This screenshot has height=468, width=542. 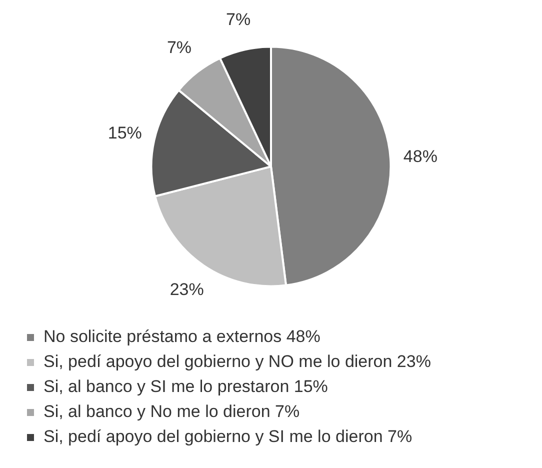 What do you see at coordinates (228, 436) in the screenshot?
I see `legend-label: Si, pedí apoyo del gobierno y SI me lo dieron 7%` at bounding box center [228, 436].